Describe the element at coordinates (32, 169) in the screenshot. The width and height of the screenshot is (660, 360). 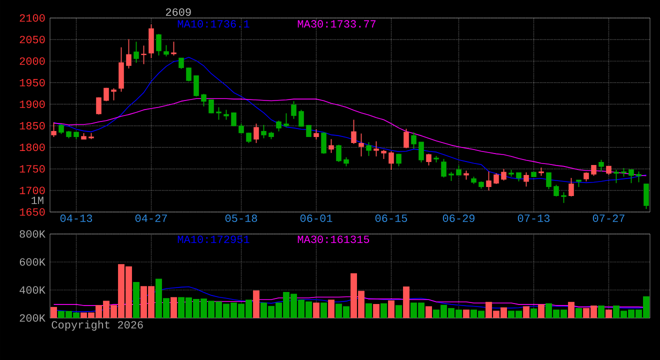
I see `y-tick-label: 1750` at that location.